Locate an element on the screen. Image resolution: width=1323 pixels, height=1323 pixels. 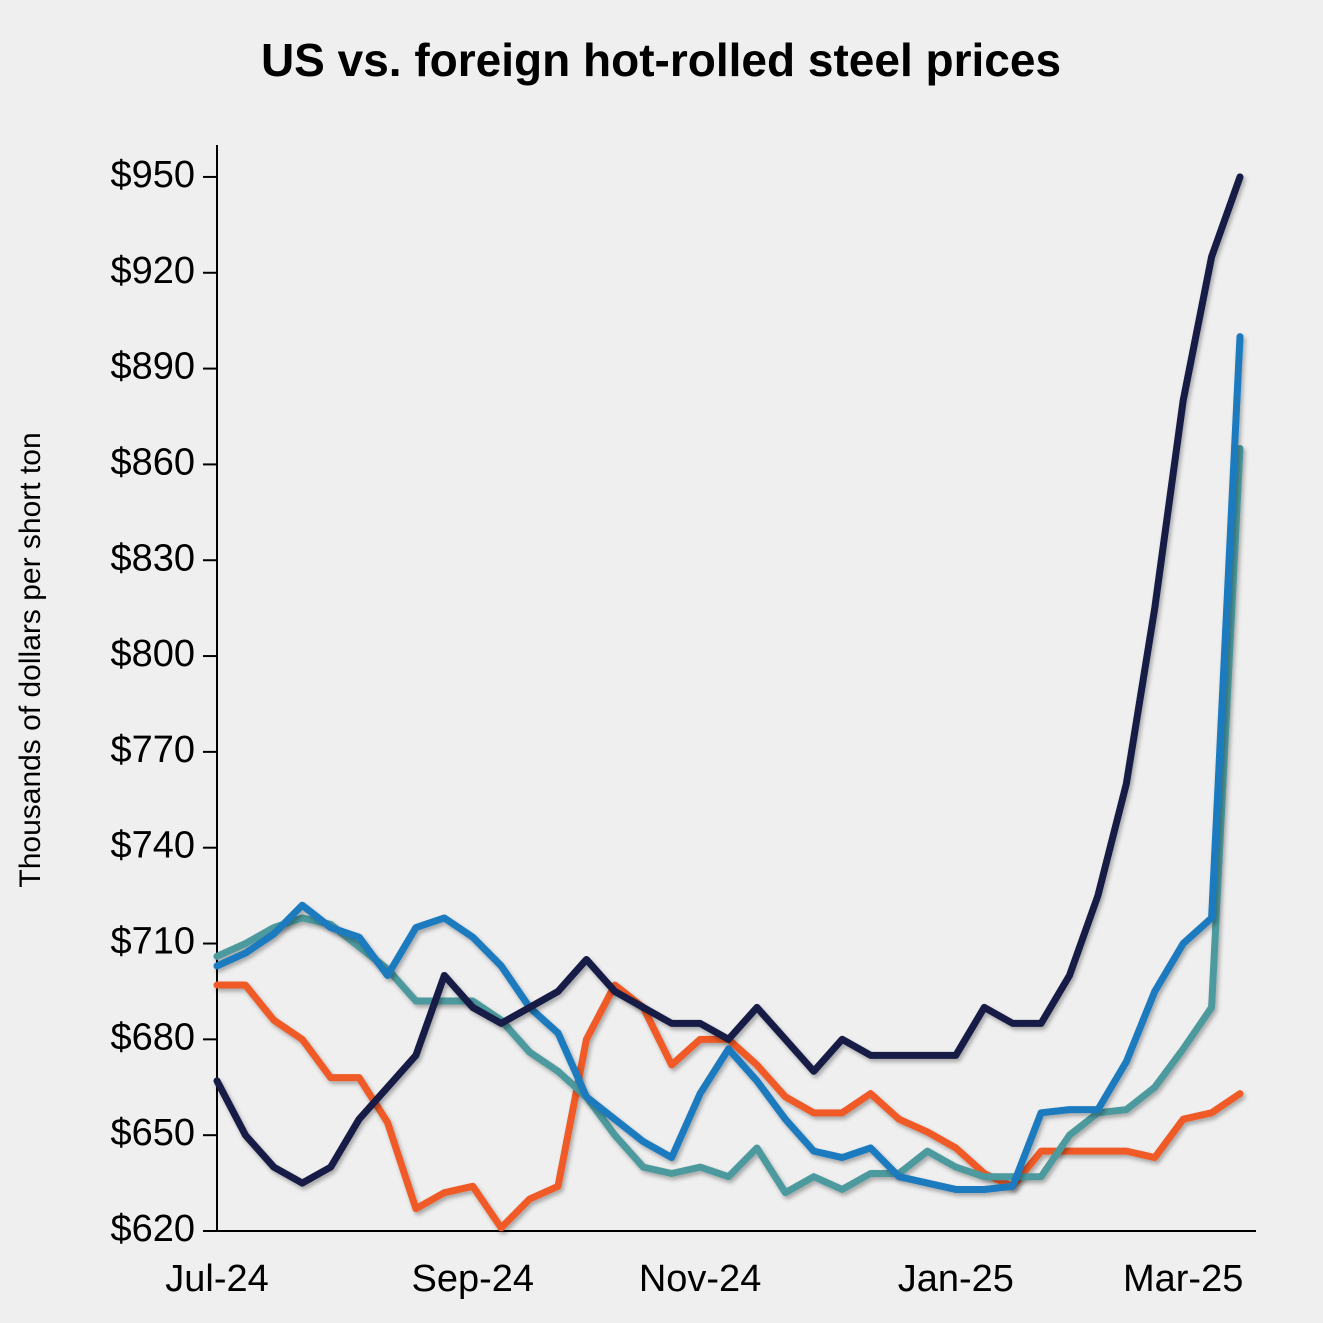
y-tick-label: $710 is located at coordinates (152, 942).